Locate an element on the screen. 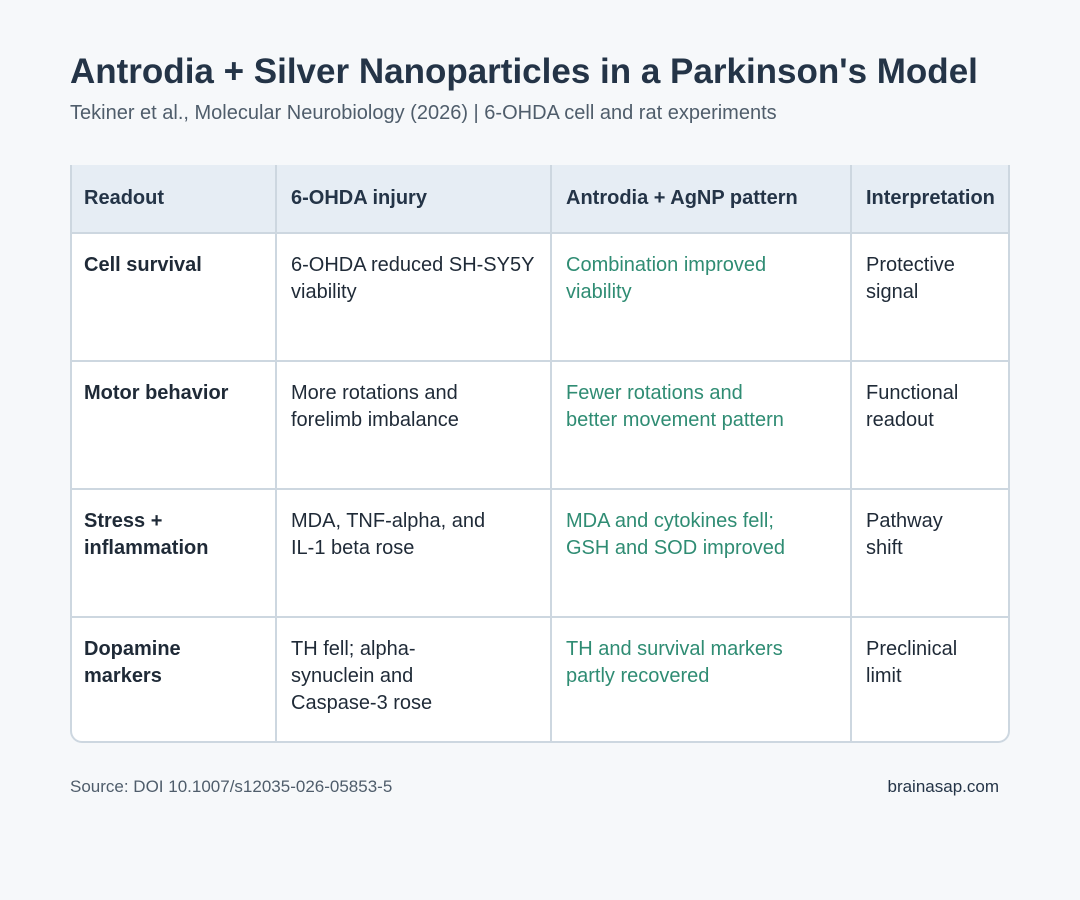  brand-name: brainasap.com is located at coordinates (943, 786).